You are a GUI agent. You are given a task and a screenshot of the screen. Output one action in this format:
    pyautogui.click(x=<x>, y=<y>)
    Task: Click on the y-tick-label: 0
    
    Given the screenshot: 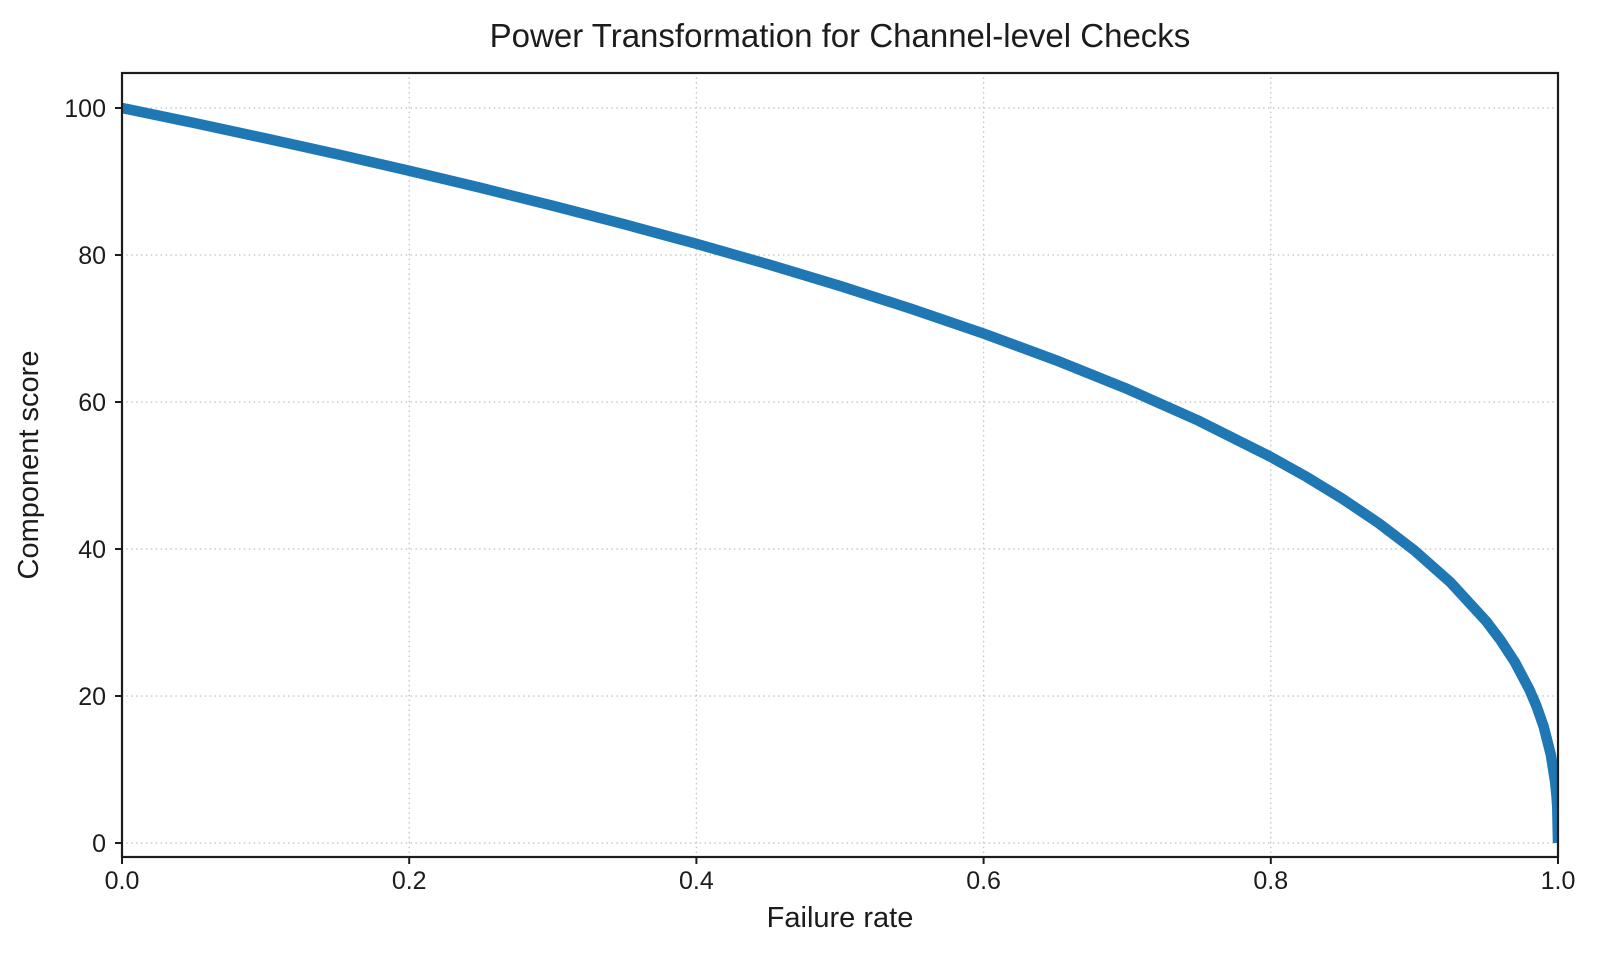 What is the action you would take?
    pyautogui.click(x=99, y=844)
    